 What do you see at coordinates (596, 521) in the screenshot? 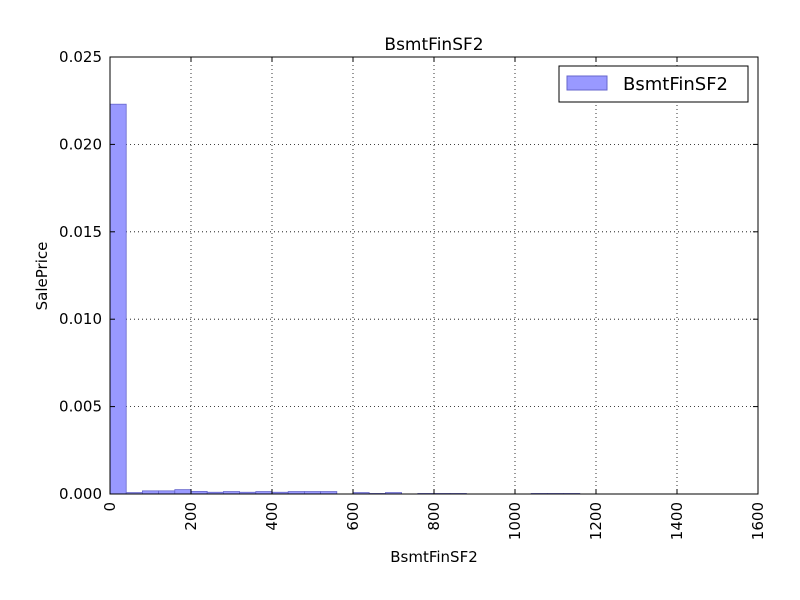
I see `x-tick-label: 1200` at bounding box center [596, 521].